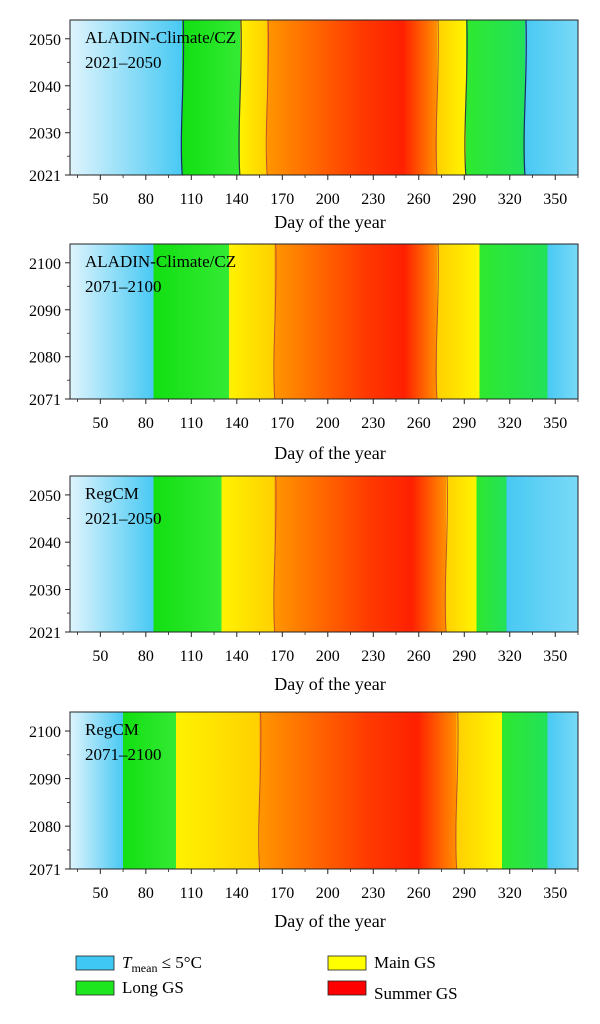 Image resolution: width=600 pixels, height=1024 pixels. I want to click on legend-swatch-long, so click(95, 988).